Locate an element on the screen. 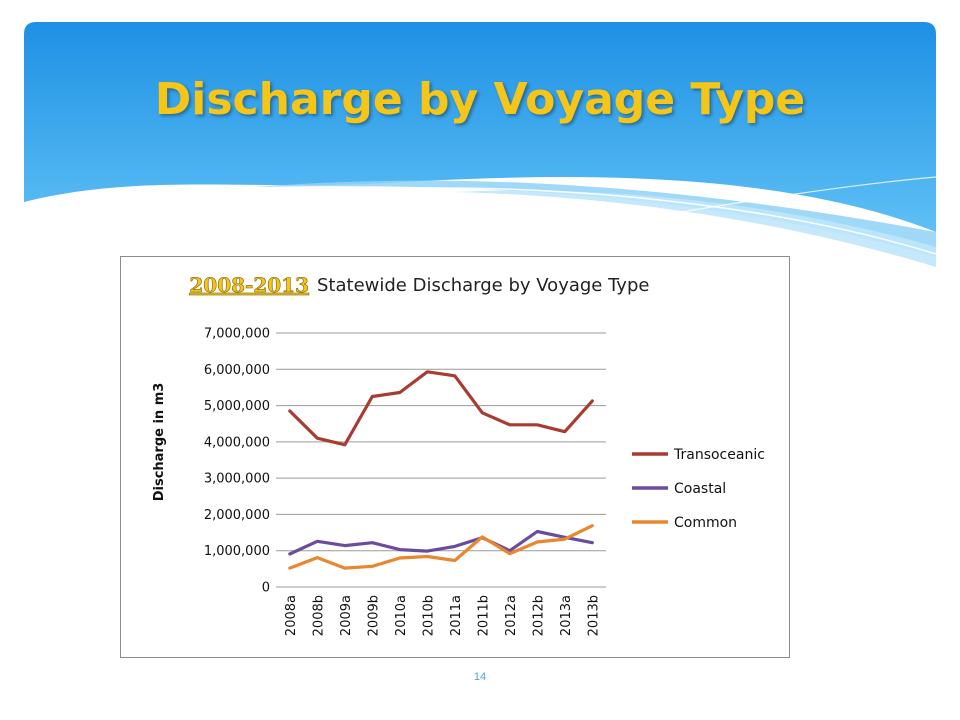 This screenshot has height=720, width=960. slide-title: Discharge by Voyage Type is located at coordinates (480, 99).